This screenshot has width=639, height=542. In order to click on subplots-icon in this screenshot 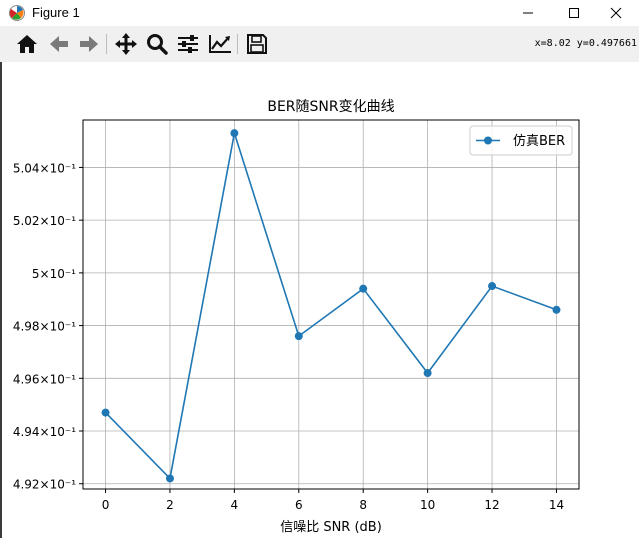, I will do `click(188, 44)`.